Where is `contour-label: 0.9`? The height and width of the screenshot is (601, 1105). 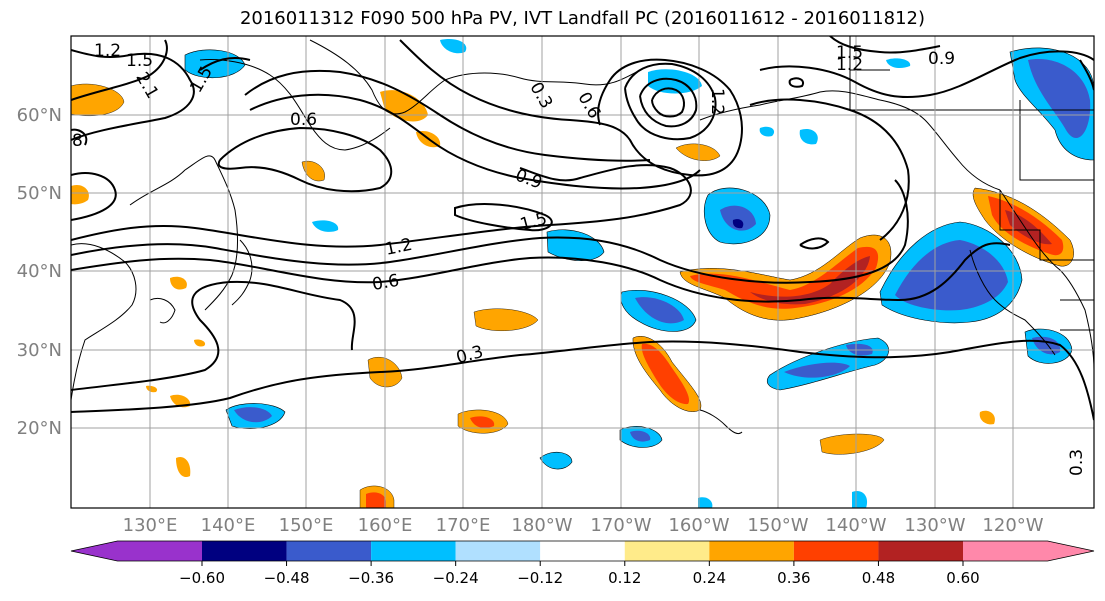 contour-label: 0.9 is located at coordinates (941, 59).